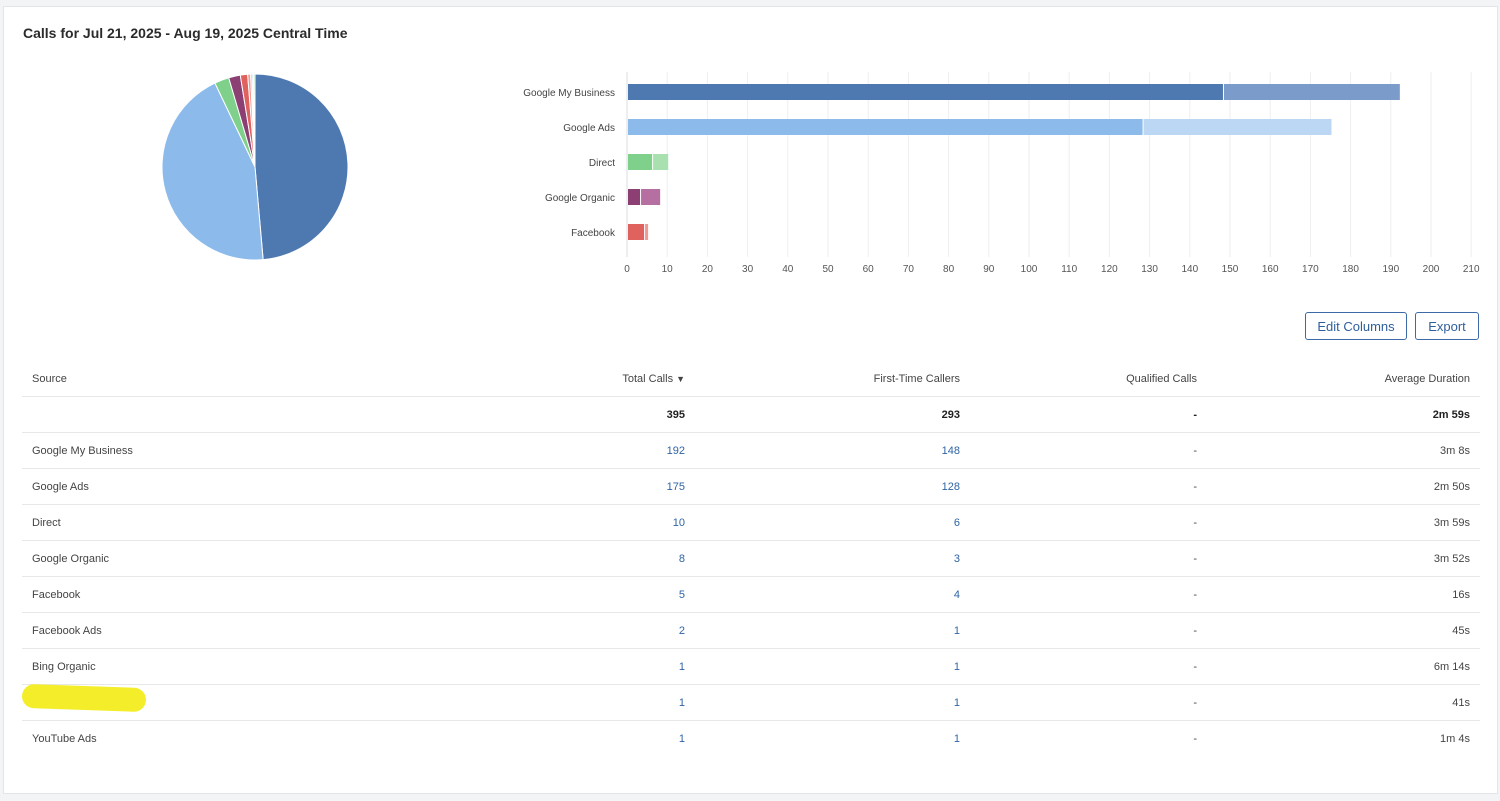 The height and width of the screenshot is (801, 1500). Describe the element at coordinates (828, 269) in the screenshot. I see `x-tick-label: 50` at that location.